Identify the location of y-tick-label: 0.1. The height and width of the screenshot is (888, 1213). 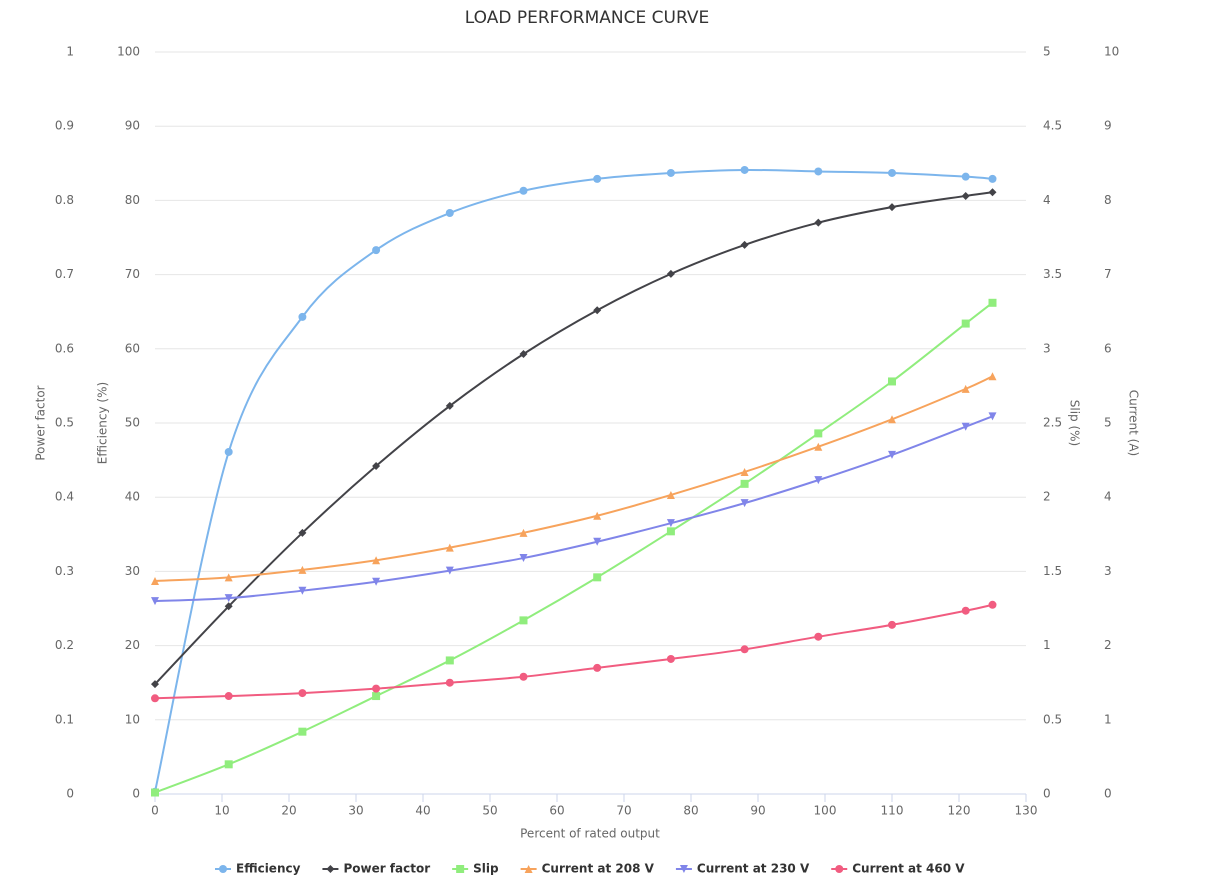
(64, 719).